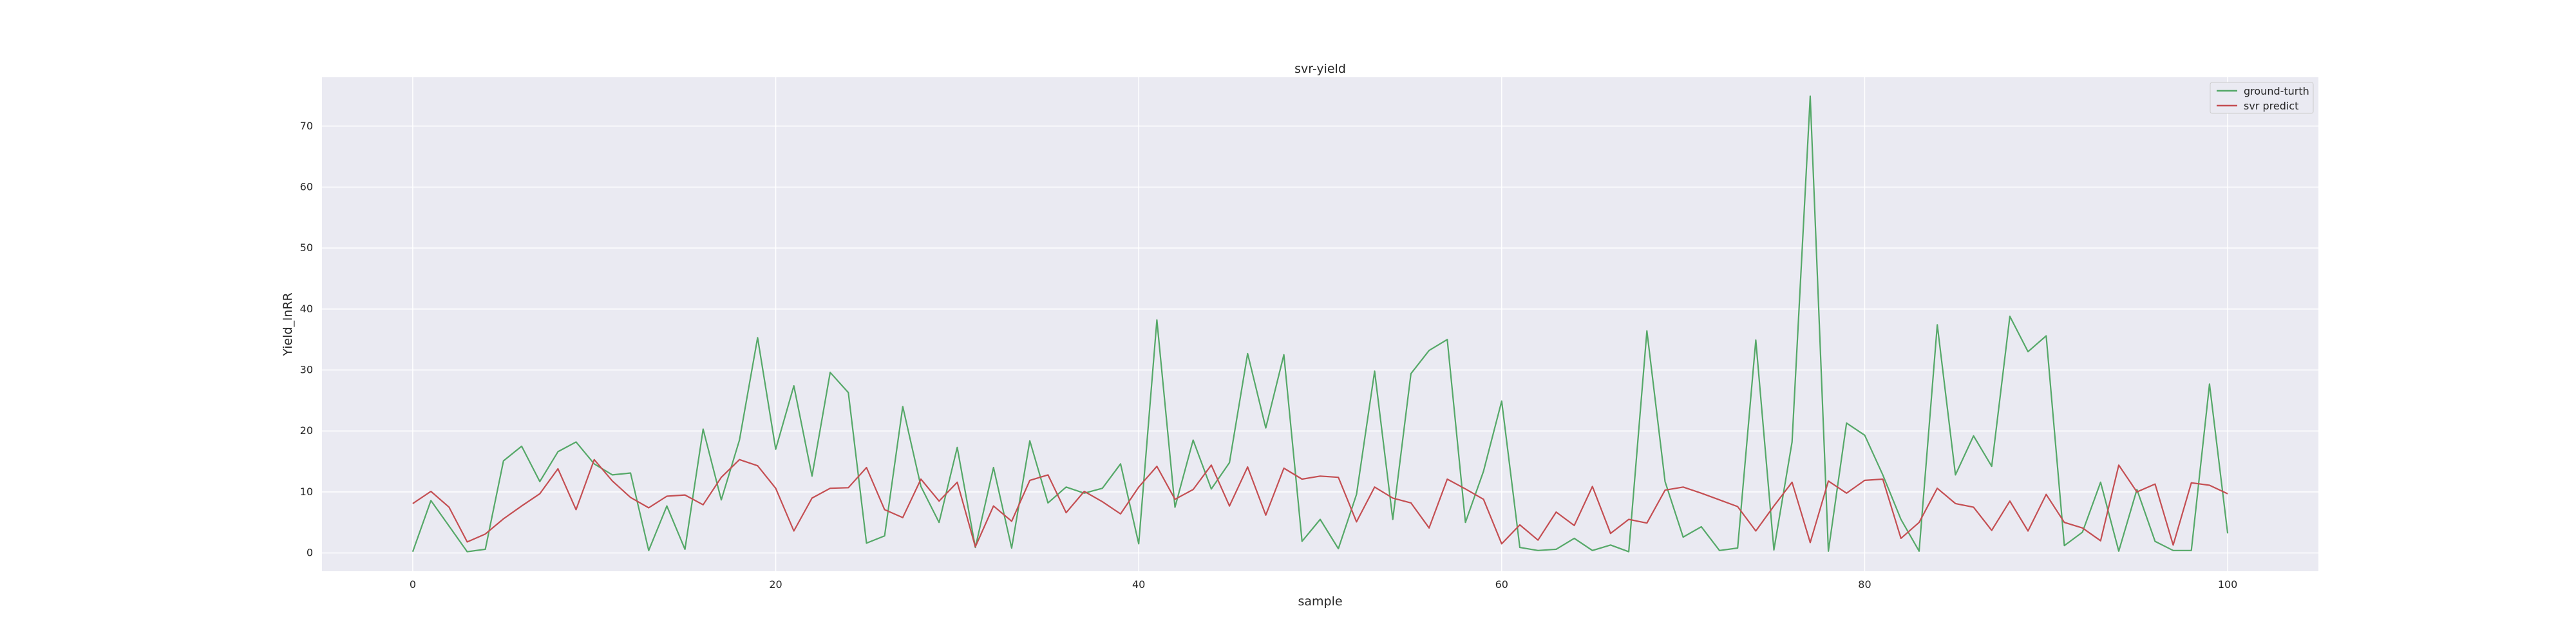  I want to click on x-tick-label: 60, so click(1502, 585).